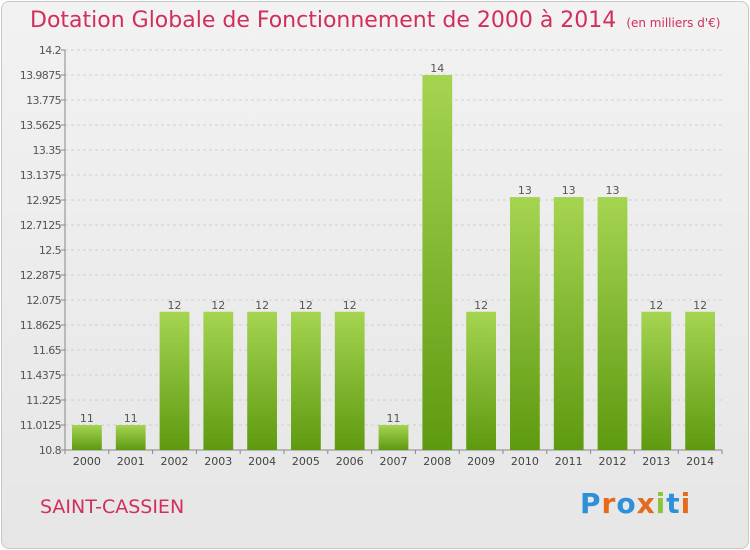 The image size is (750, 550). Describe the element at coordinates (609, 503) in the screenshot. I see `logo-letter: r` at that location.